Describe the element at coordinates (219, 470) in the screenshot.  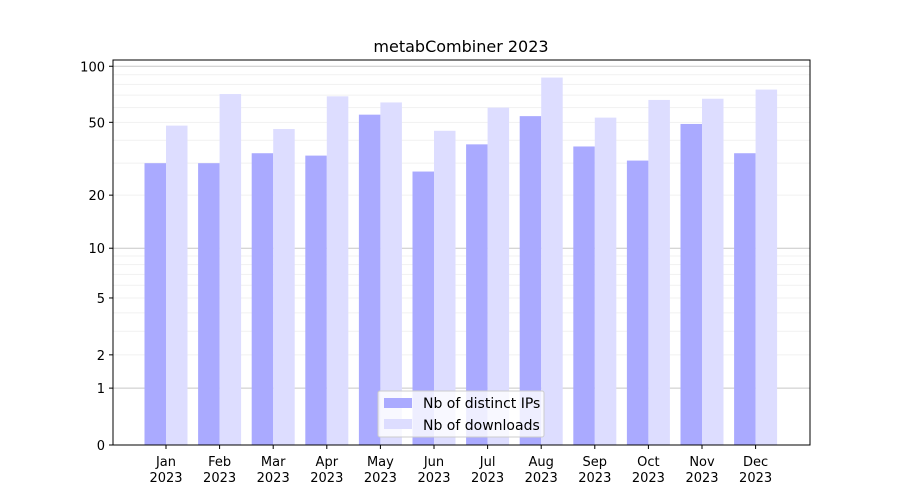
I see `x-tick-label: Feb 2023` at that location.